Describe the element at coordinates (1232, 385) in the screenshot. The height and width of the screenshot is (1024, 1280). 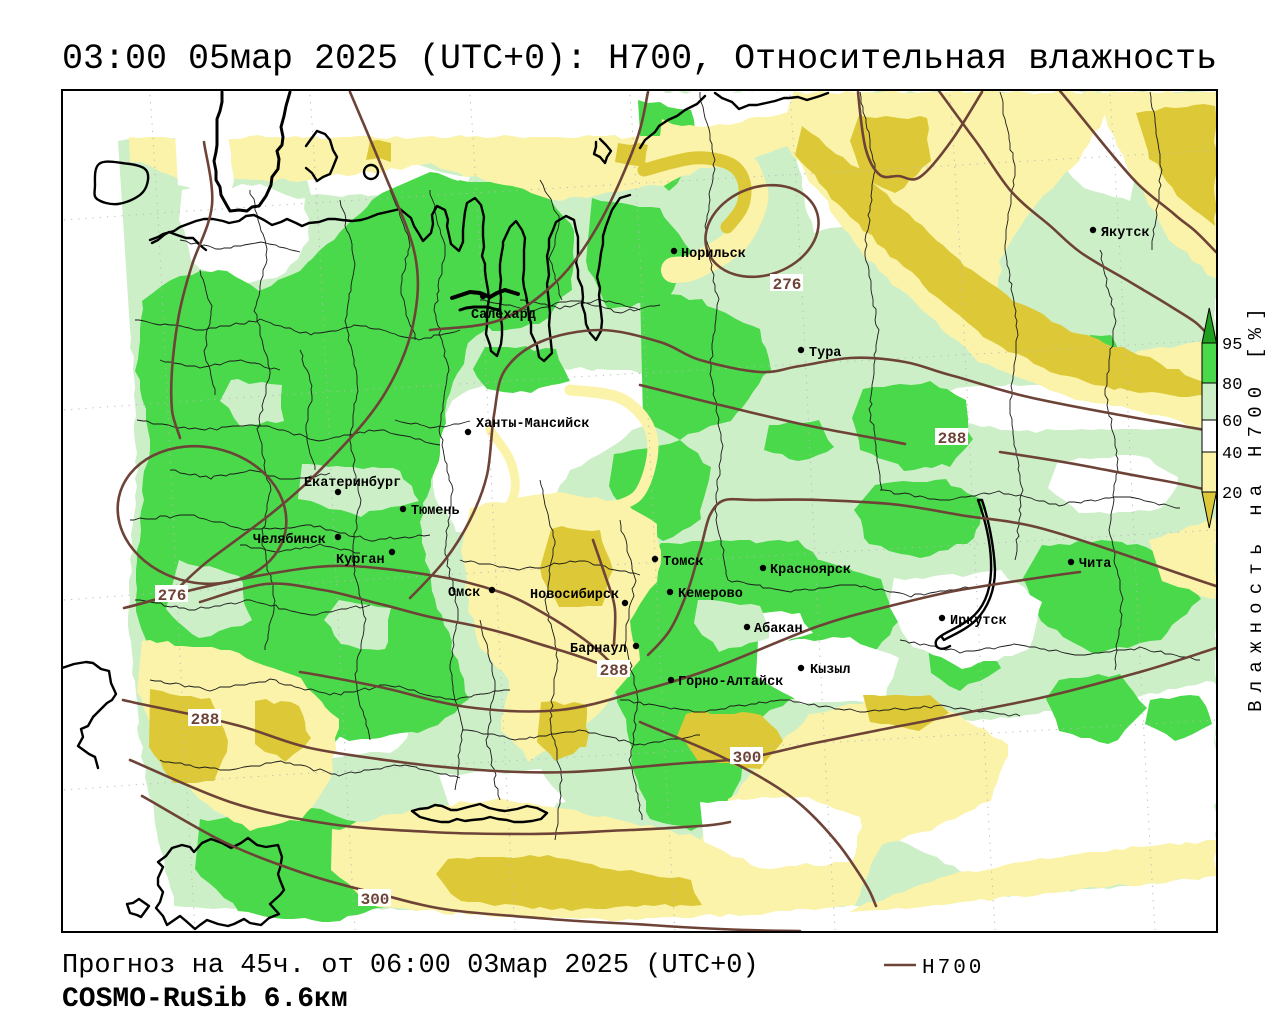
I see `svg-text: 80` at that location.